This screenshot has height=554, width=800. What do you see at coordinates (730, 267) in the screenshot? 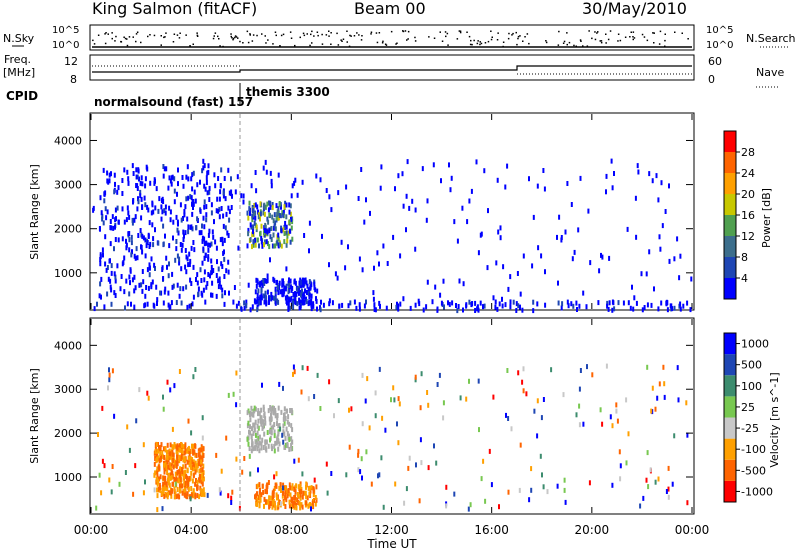
I see `colorbar-swatch` at bounding box center [730, 267].